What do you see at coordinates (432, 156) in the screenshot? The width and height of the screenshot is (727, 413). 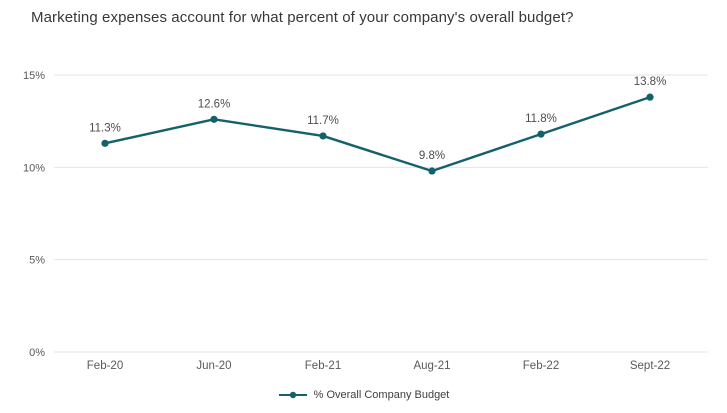 I see `data-label: 9.8%` at bounding box center [432, 156].